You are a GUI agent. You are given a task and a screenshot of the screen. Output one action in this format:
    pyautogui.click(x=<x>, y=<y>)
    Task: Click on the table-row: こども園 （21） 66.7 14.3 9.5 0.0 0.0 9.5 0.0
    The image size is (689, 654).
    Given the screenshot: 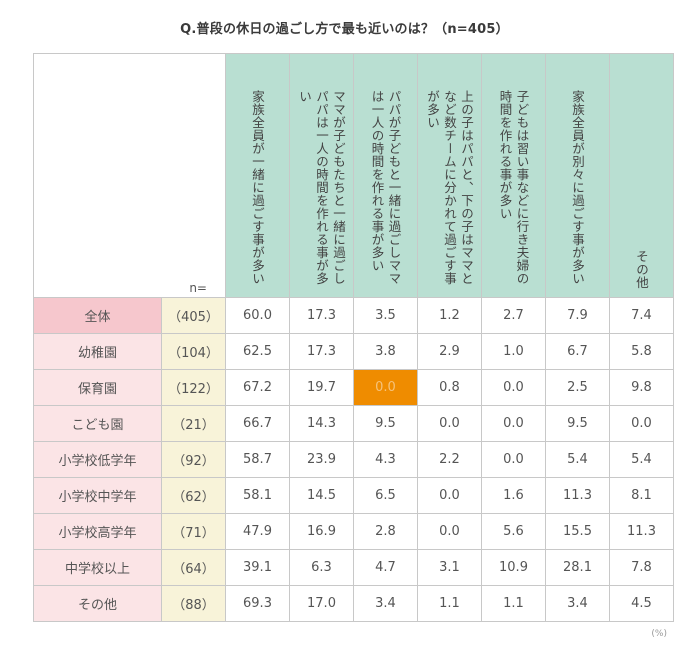 What is the action you would take?
    pyautogui.click(x=353, y=423)
    